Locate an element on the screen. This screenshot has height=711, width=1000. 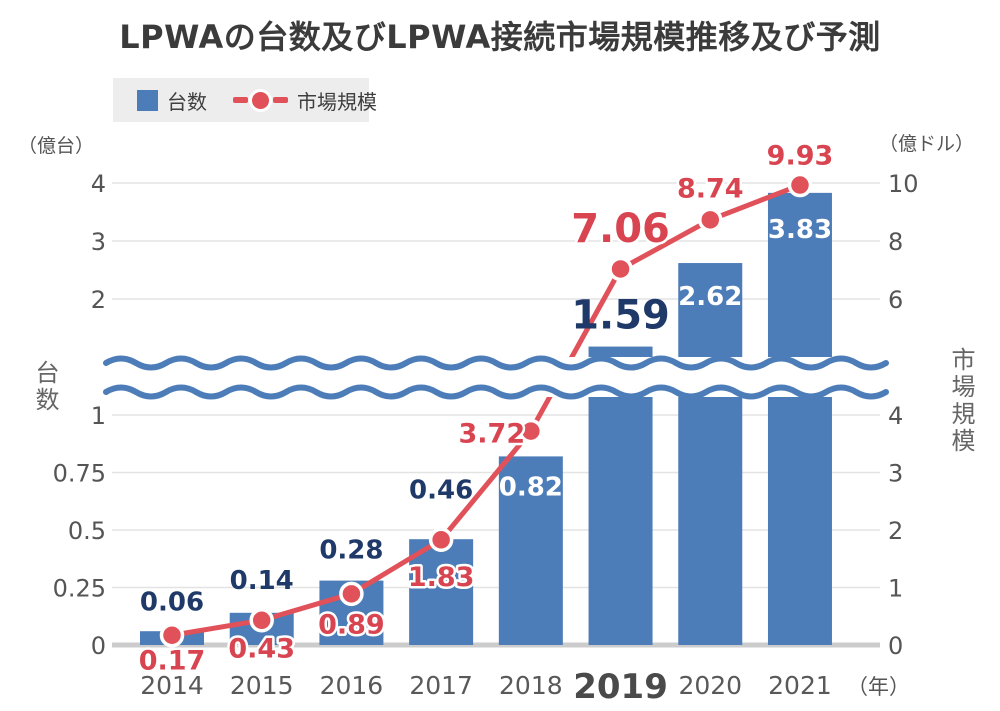
line-dot-icon is located at coordinates (260, 100).